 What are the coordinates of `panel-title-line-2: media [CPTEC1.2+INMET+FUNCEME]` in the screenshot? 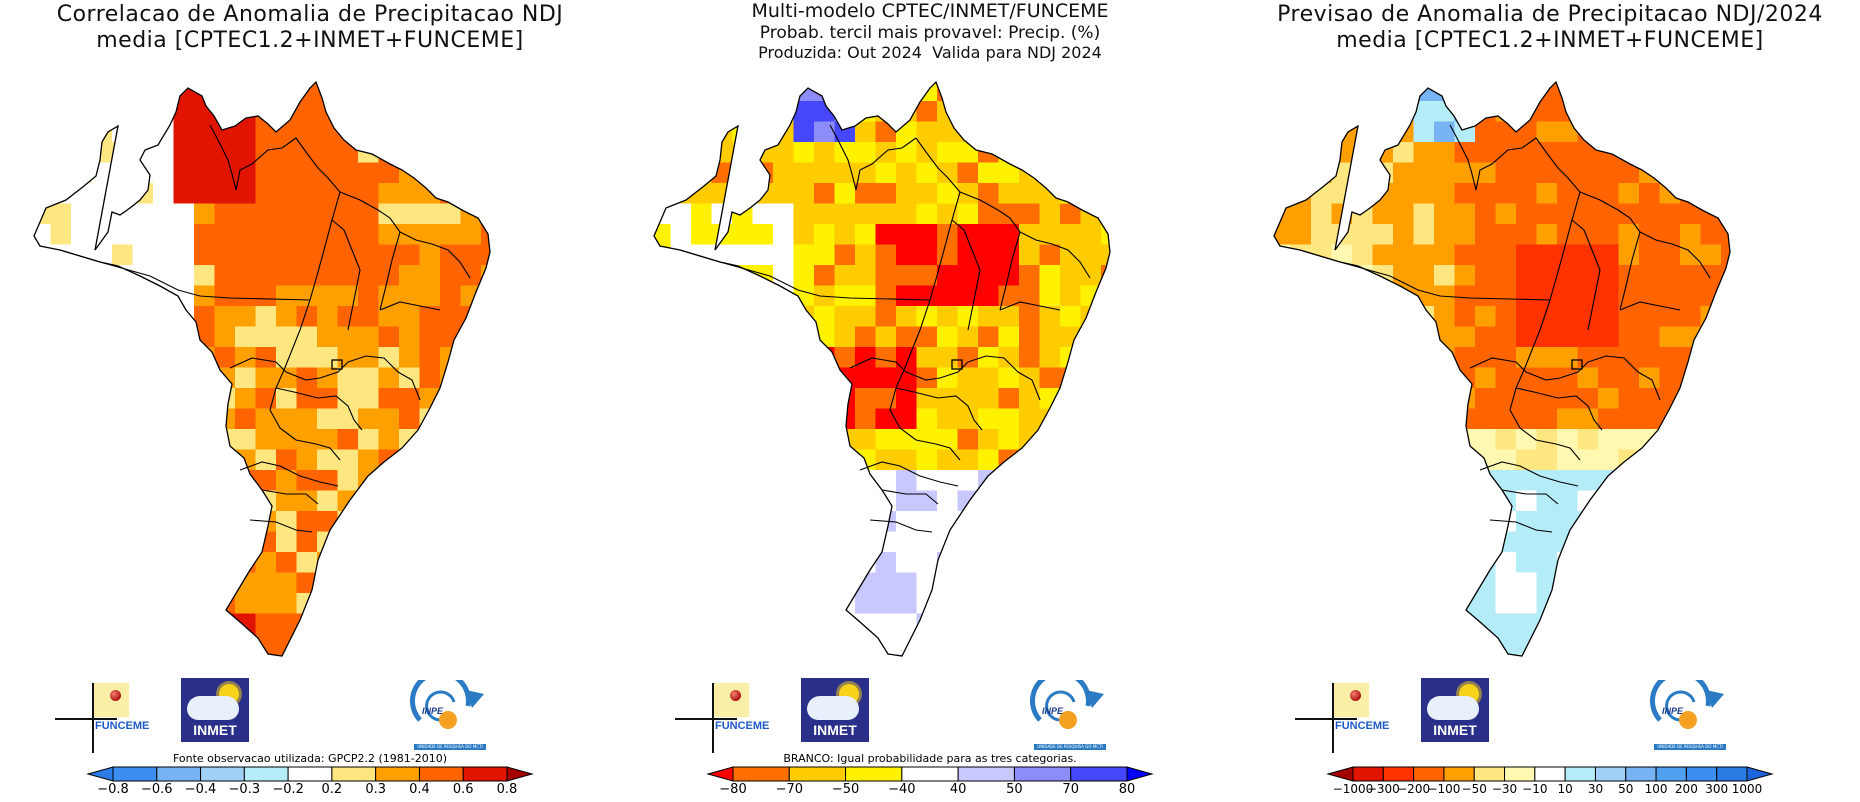 It's located at (310, 40).